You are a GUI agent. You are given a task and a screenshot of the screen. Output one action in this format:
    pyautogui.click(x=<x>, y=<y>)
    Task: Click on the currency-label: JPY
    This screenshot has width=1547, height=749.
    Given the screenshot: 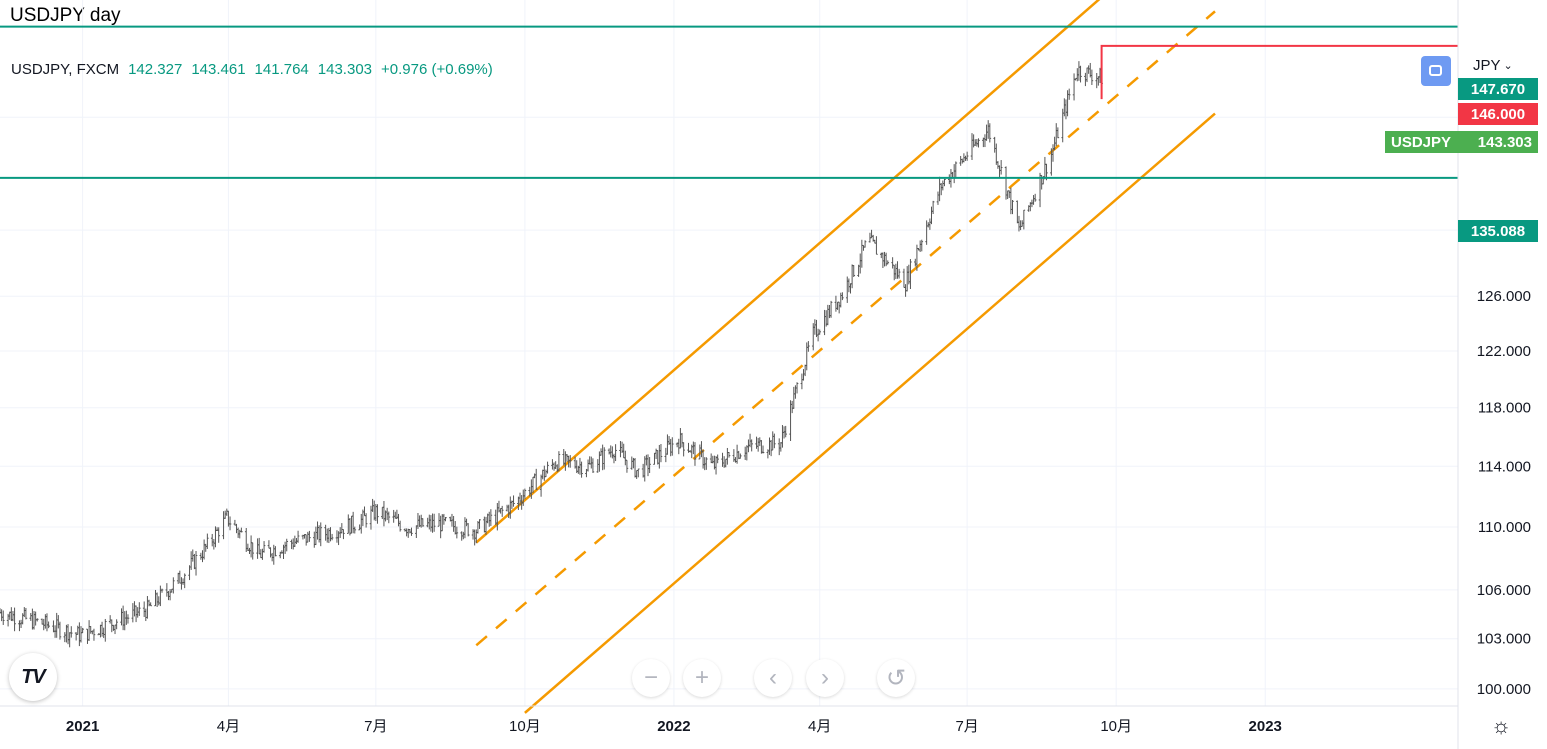 What is the action you would take?
    pyautogui.click(x=1487, y=65)
    